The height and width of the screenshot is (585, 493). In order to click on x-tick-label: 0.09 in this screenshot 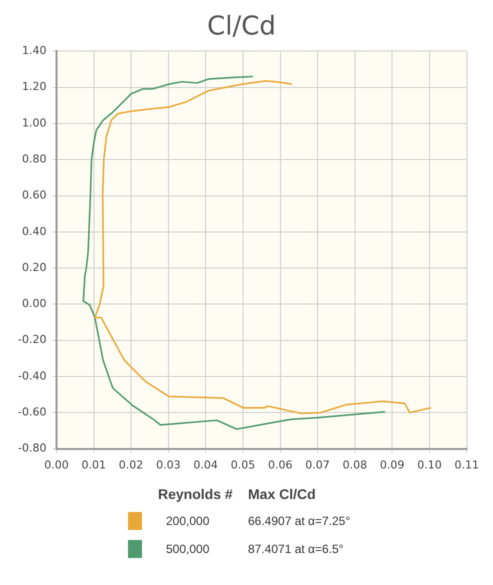, I will do `click(392, 465)`.